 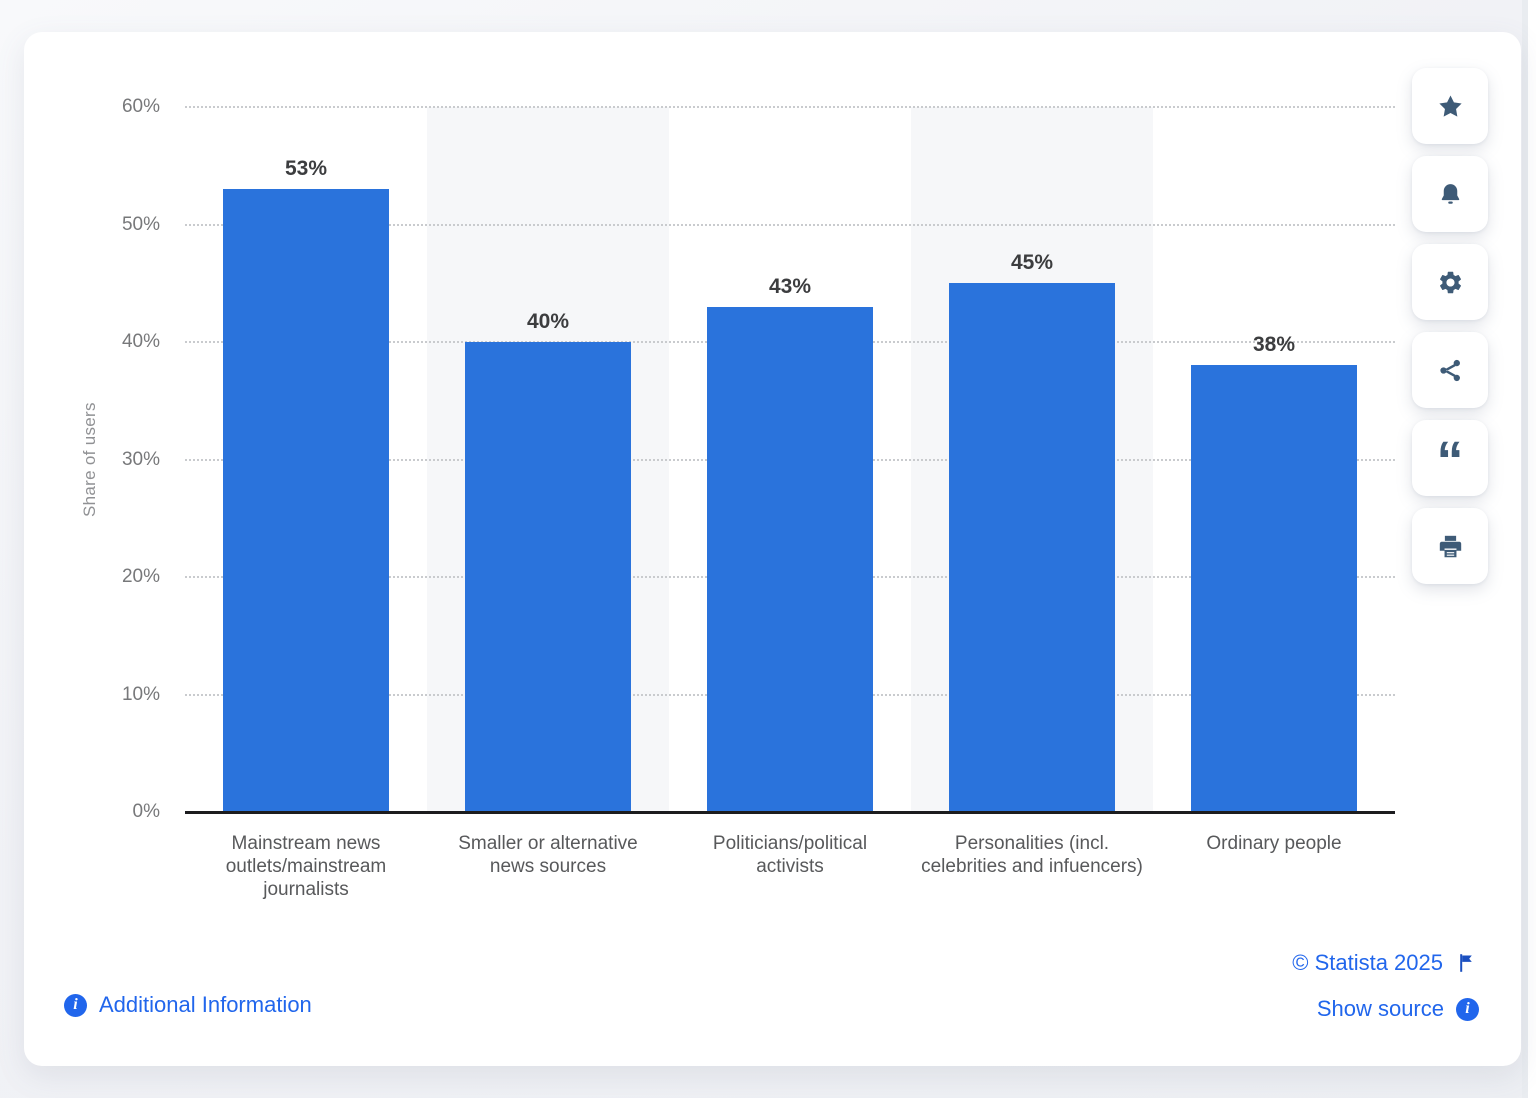 I want to click on statista-copyright-link: © Statista 2025, so click(x=1385, y=963).